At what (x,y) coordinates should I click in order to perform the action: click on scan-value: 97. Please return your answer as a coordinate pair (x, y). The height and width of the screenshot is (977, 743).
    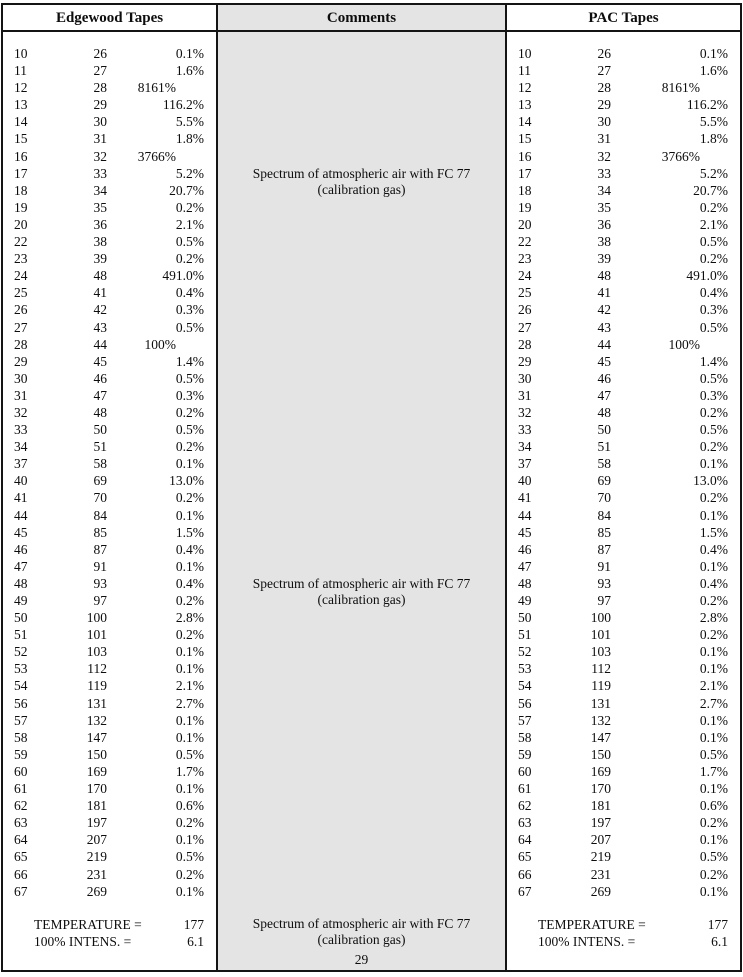
    Looking at the image, I should click on (100, 600).